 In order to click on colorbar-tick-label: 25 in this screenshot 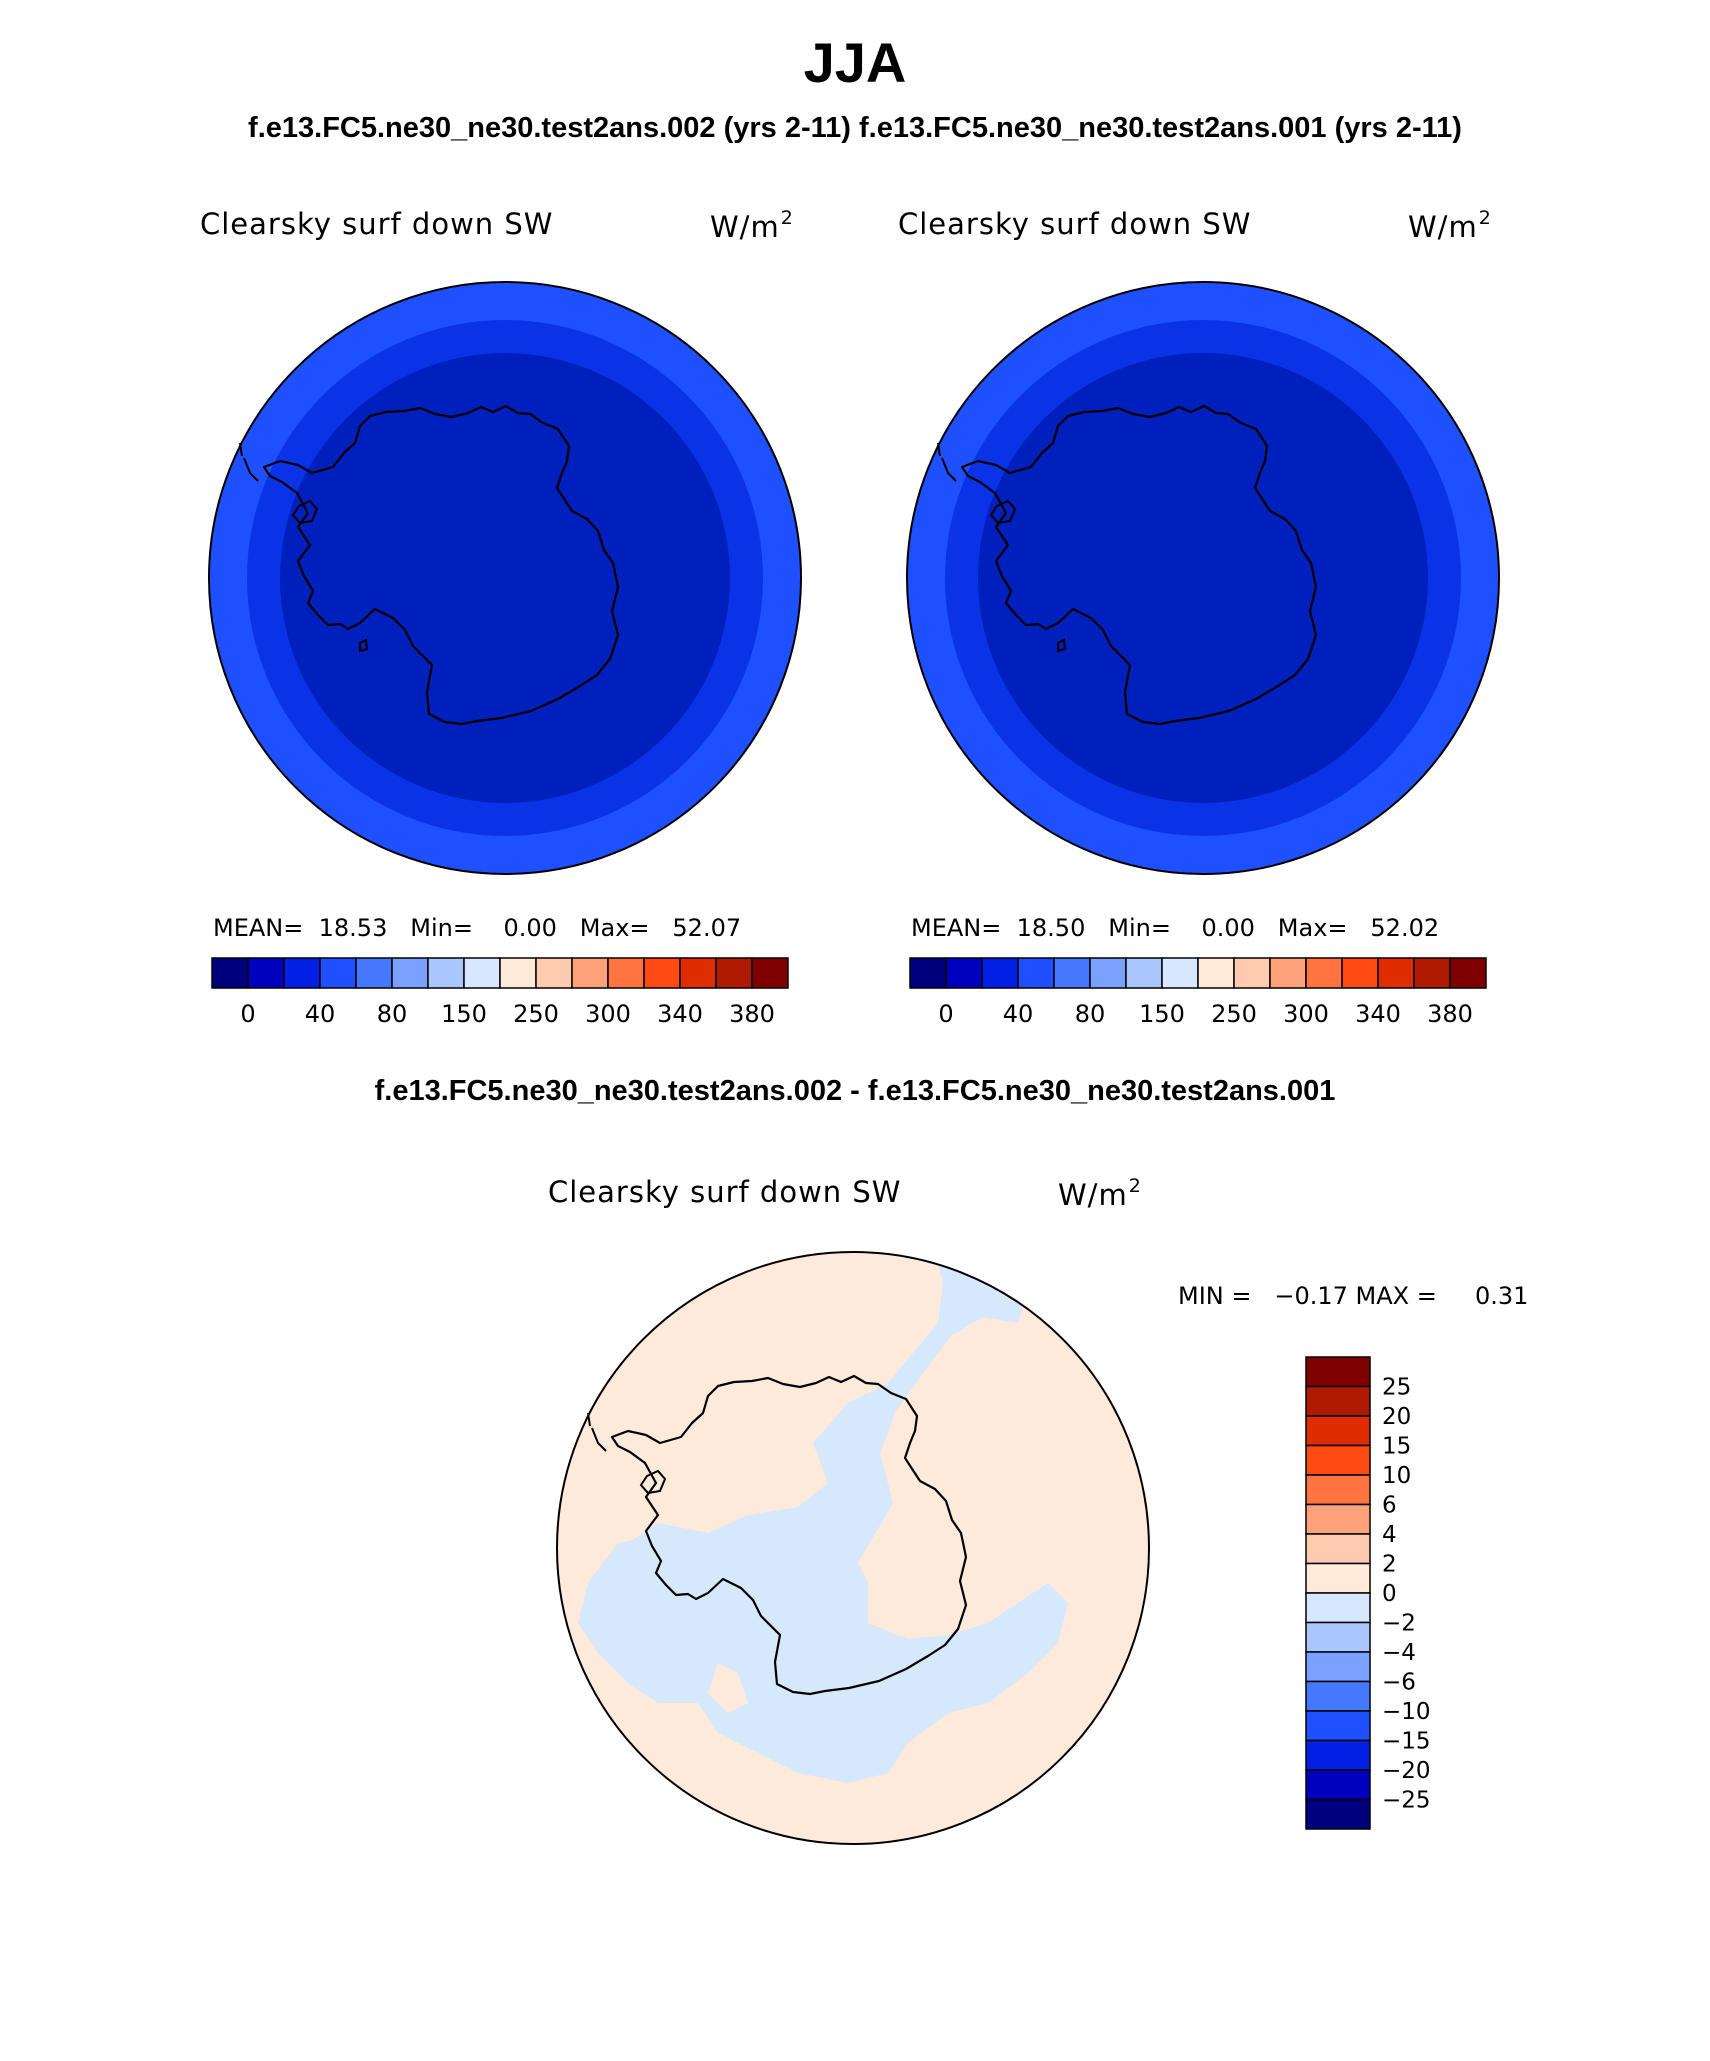, I will do `click(1396, 1388)`.